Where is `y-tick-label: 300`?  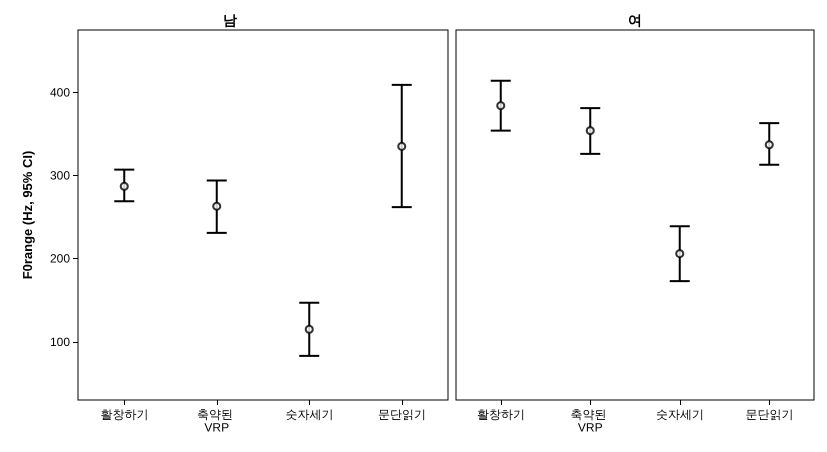
y-tick-label: 300 is located at coordinates (60, 175).